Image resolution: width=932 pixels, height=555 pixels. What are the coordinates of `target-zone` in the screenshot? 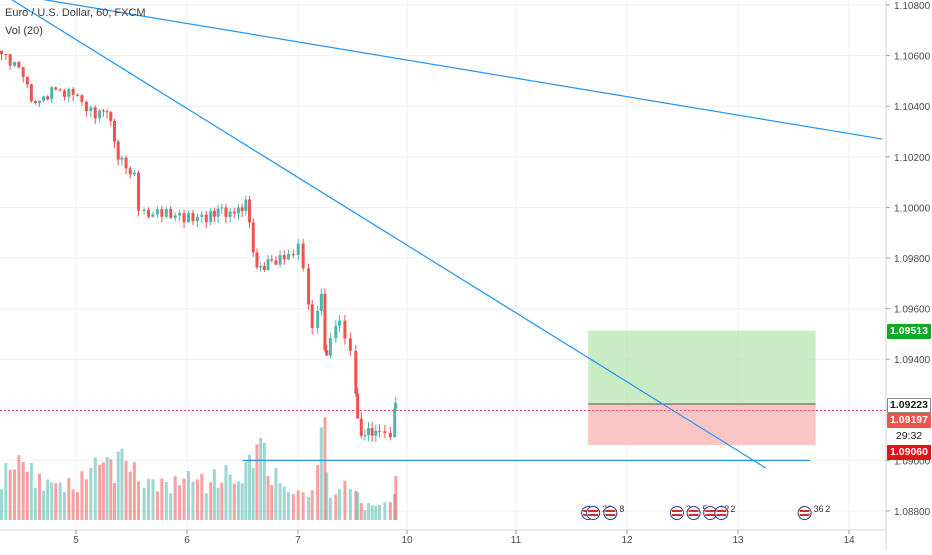 It's located at (702, 367).